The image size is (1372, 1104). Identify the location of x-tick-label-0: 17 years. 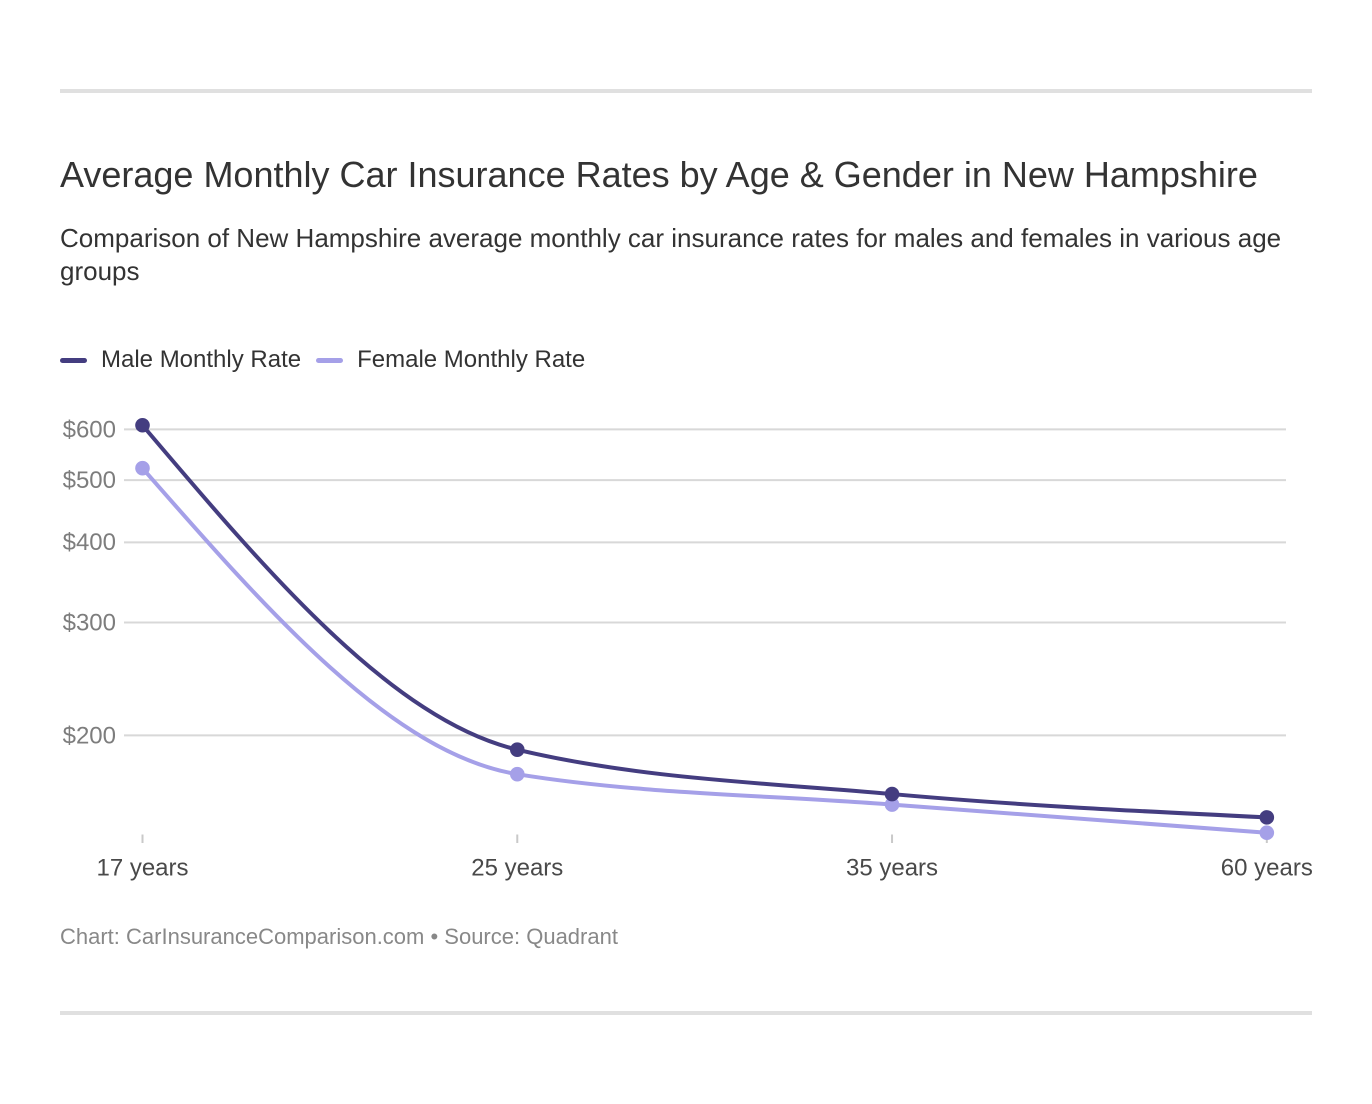
(142, 868).